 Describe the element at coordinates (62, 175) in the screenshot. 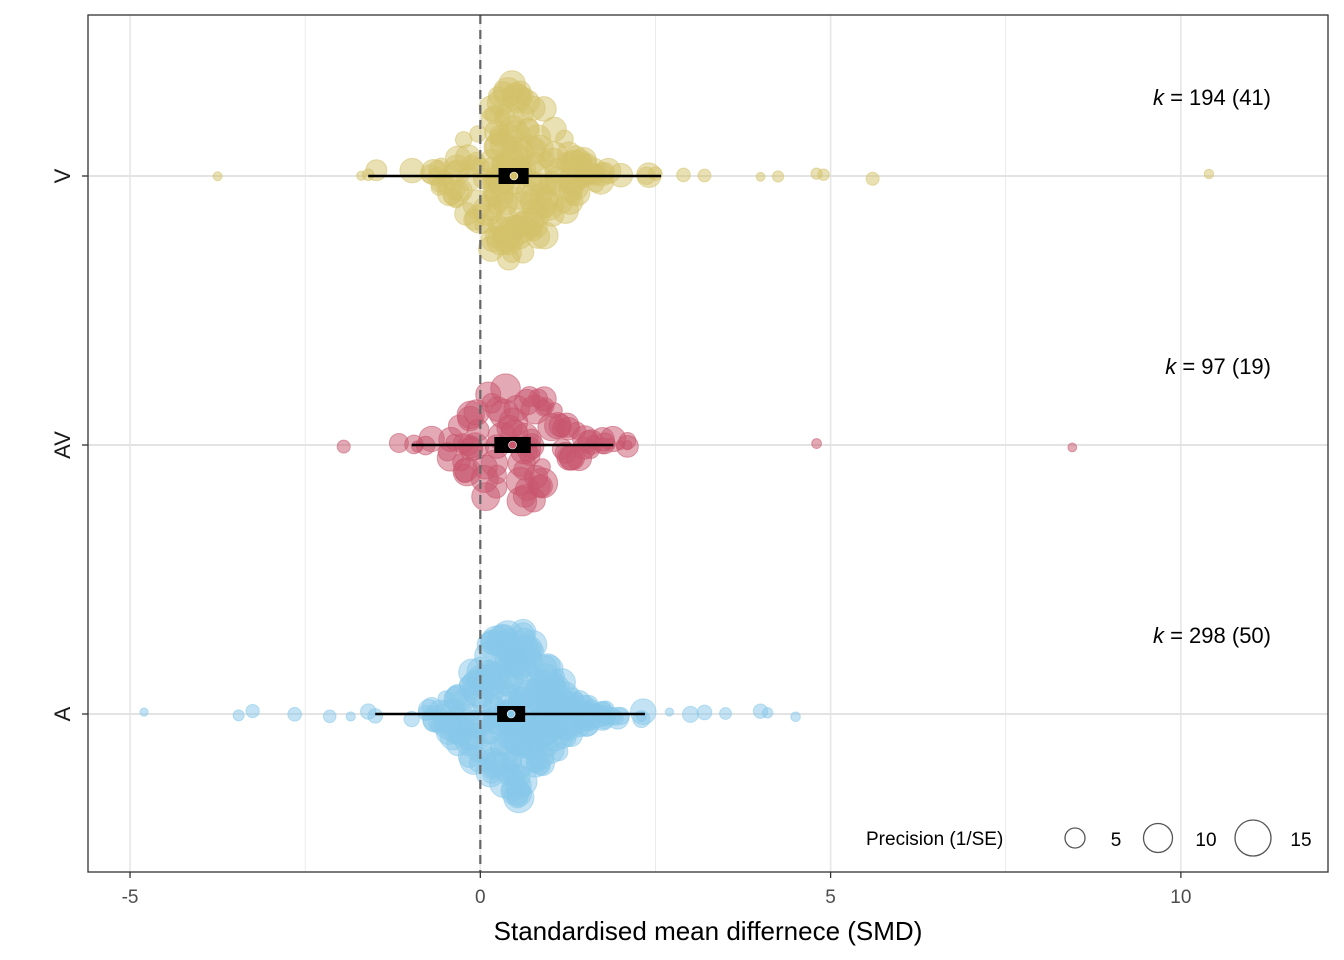

I see `y-tick-label: V` at that location.